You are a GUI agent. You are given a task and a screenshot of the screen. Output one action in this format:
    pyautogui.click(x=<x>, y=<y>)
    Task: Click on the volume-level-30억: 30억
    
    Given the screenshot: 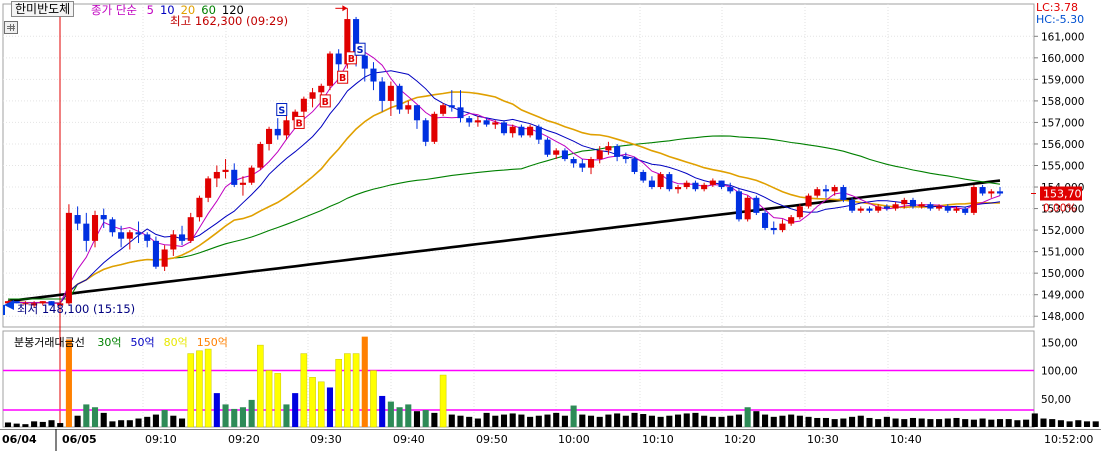 What is the action you would take?
    pyautogui.click(x=109, y=342)
    